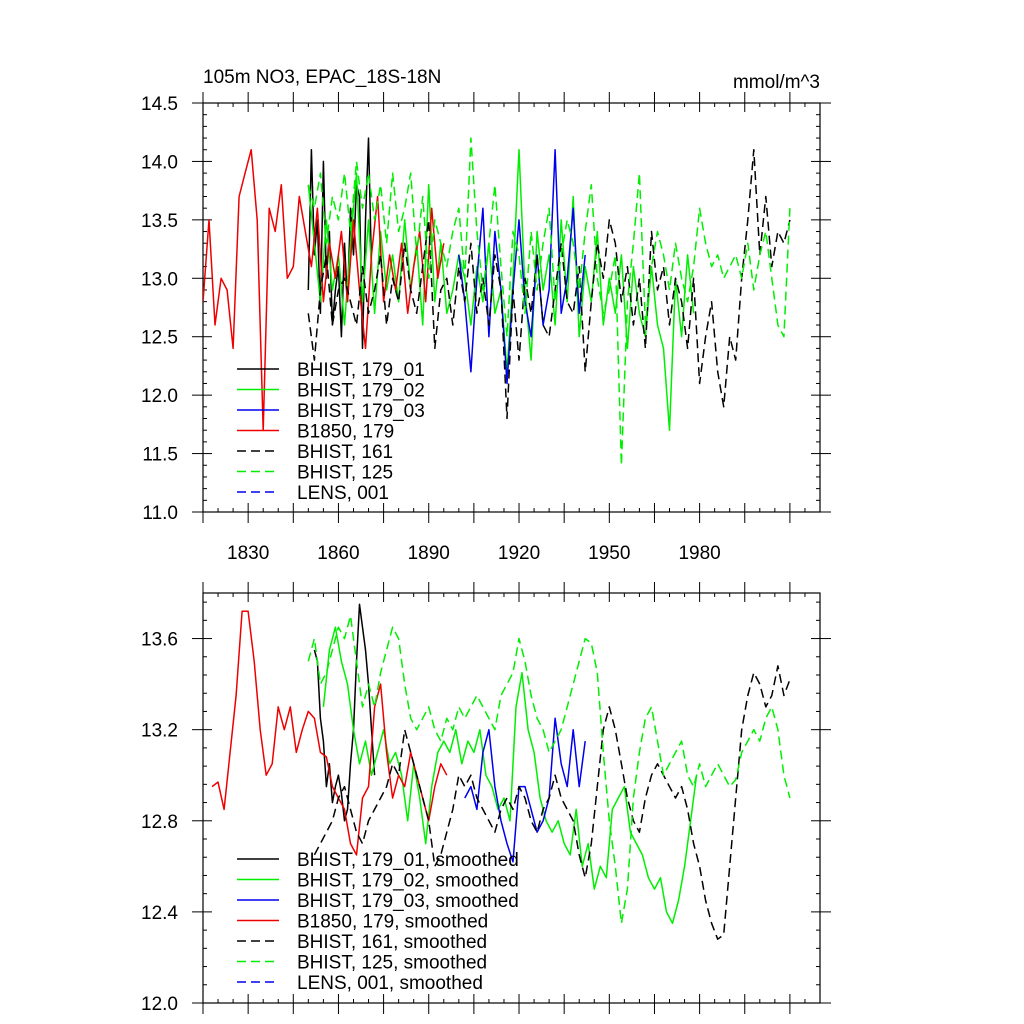 Image resolution: width=1024 pixels, height=1024 pixels. I want to click on y-tick-label: 11.0, so click(160, 513).